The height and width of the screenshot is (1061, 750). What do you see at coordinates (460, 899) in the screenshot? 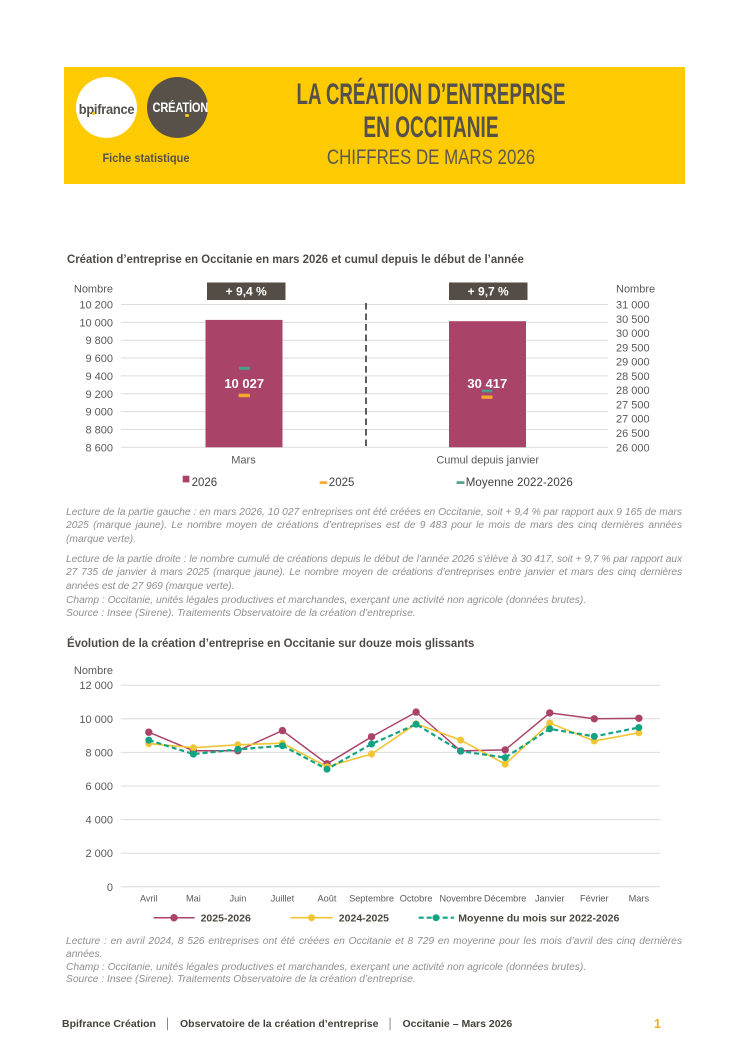
I see `svg-text: Novembre` at bounding box center [460, 899].